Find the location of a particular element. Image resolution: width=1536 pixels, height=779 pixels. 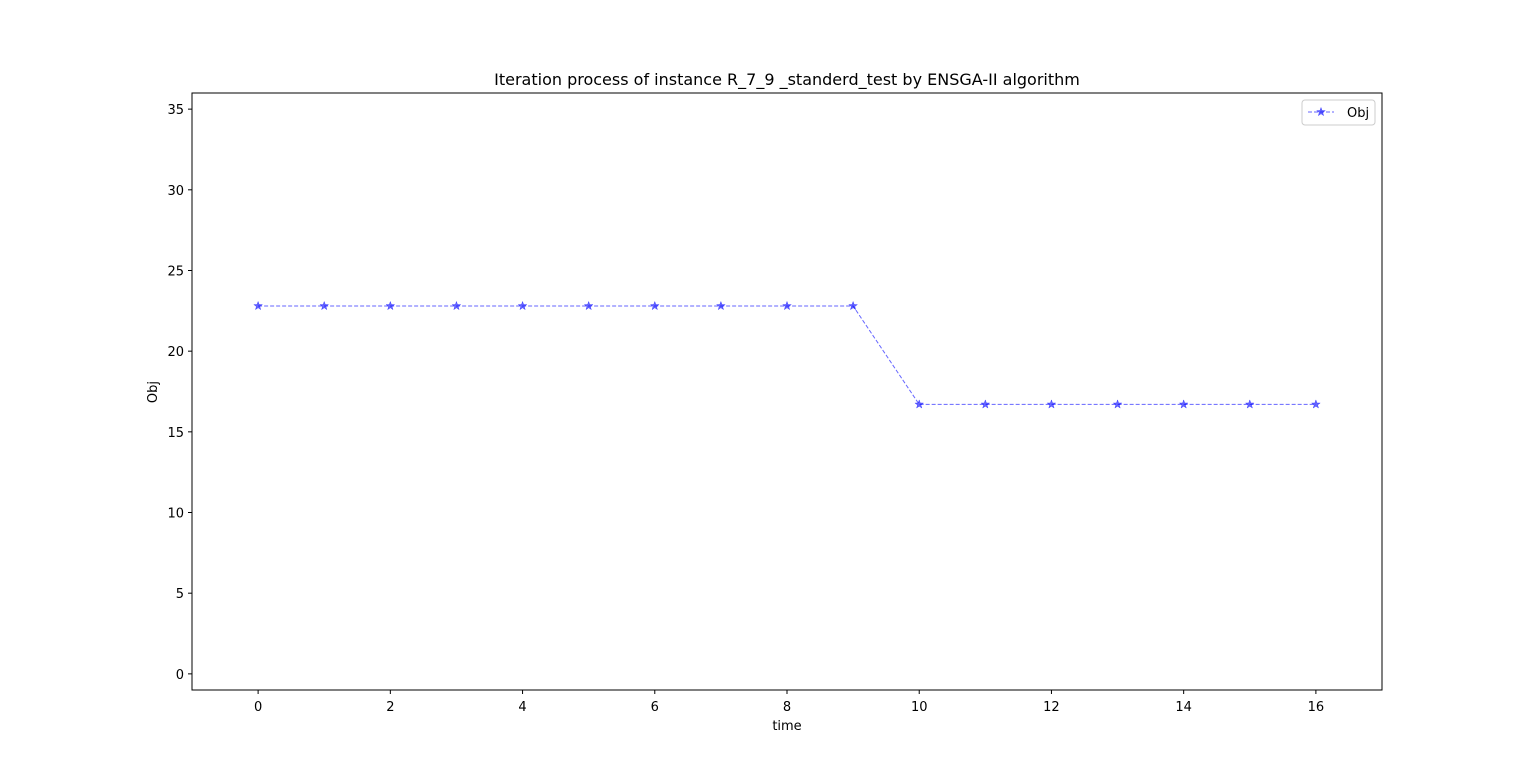

y-tick-label: 5 is located at coordinates (180, 594).